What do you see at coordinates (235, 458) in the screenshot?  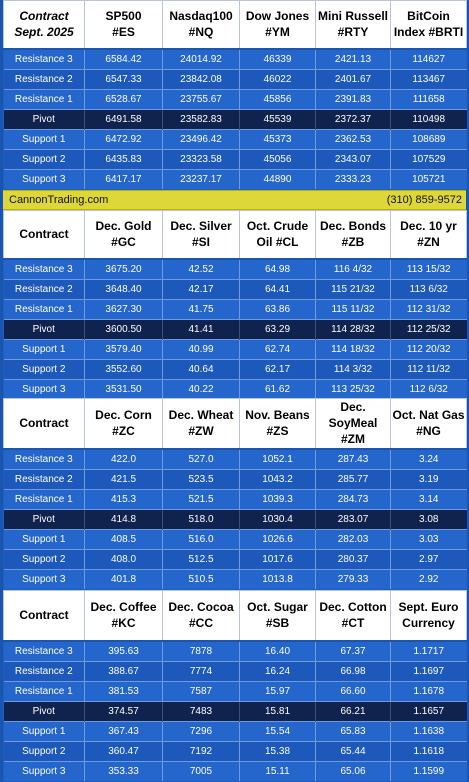 I see `resistance-3-row: Resistance 3 422.0 527.0 1052.1 287.43 3.24` at bounding box center [235, 458].